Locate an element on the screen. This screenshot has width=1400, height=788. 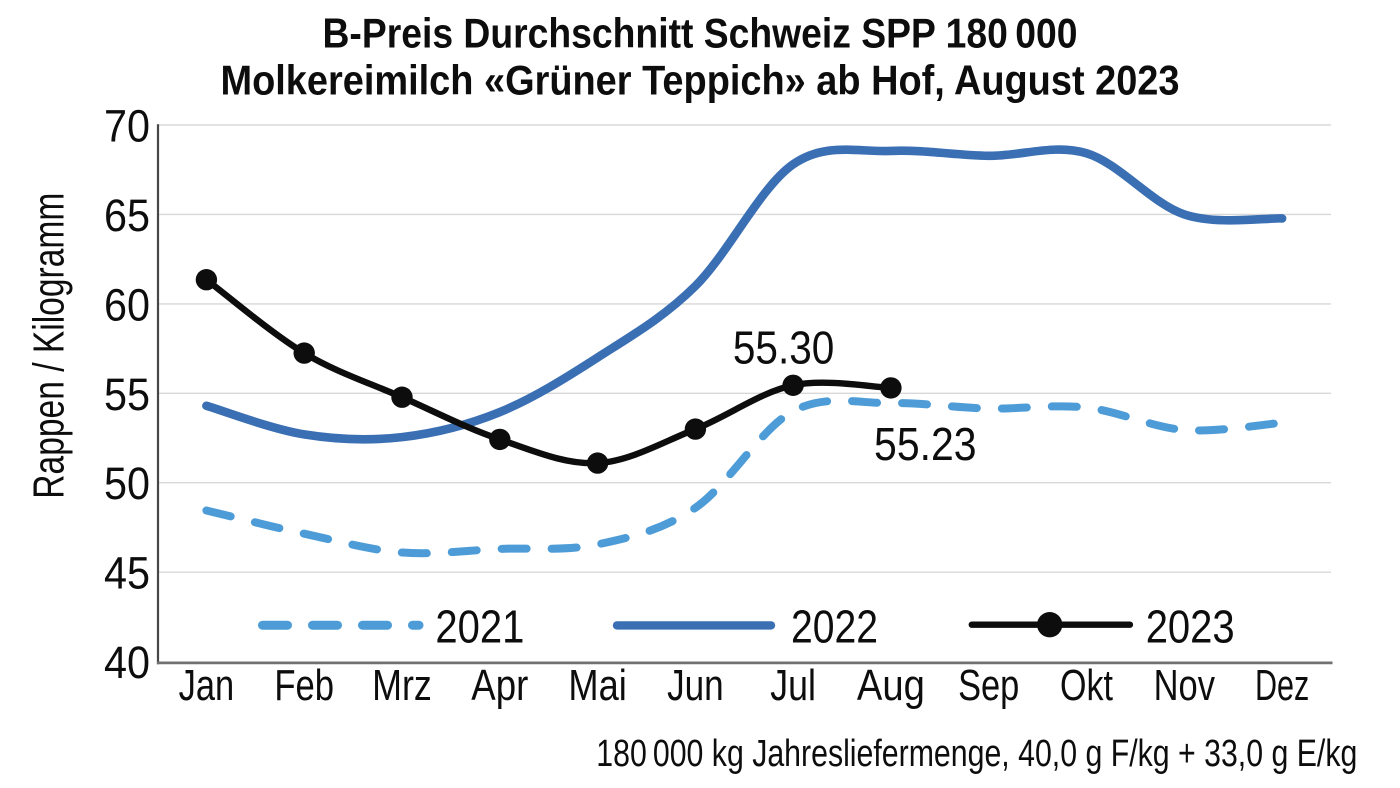
svg-text: 55.23 is located at coordinates (925, 444).